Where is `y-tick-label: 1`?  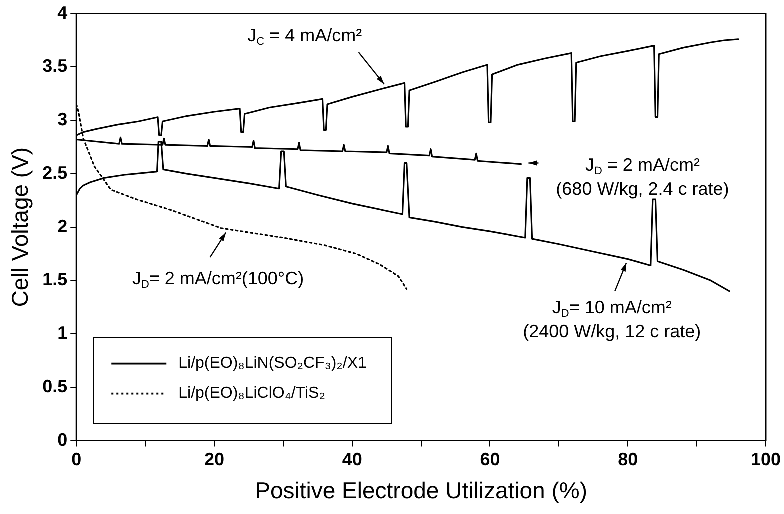
y-tick-label: 1 is located at coordinates (63, 333).